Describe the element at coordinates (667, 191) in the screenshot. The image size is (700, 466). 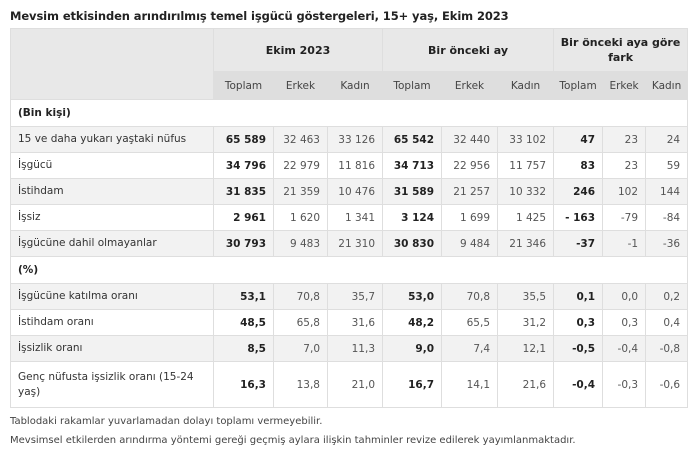
I see `value-cell: 144` at that location.